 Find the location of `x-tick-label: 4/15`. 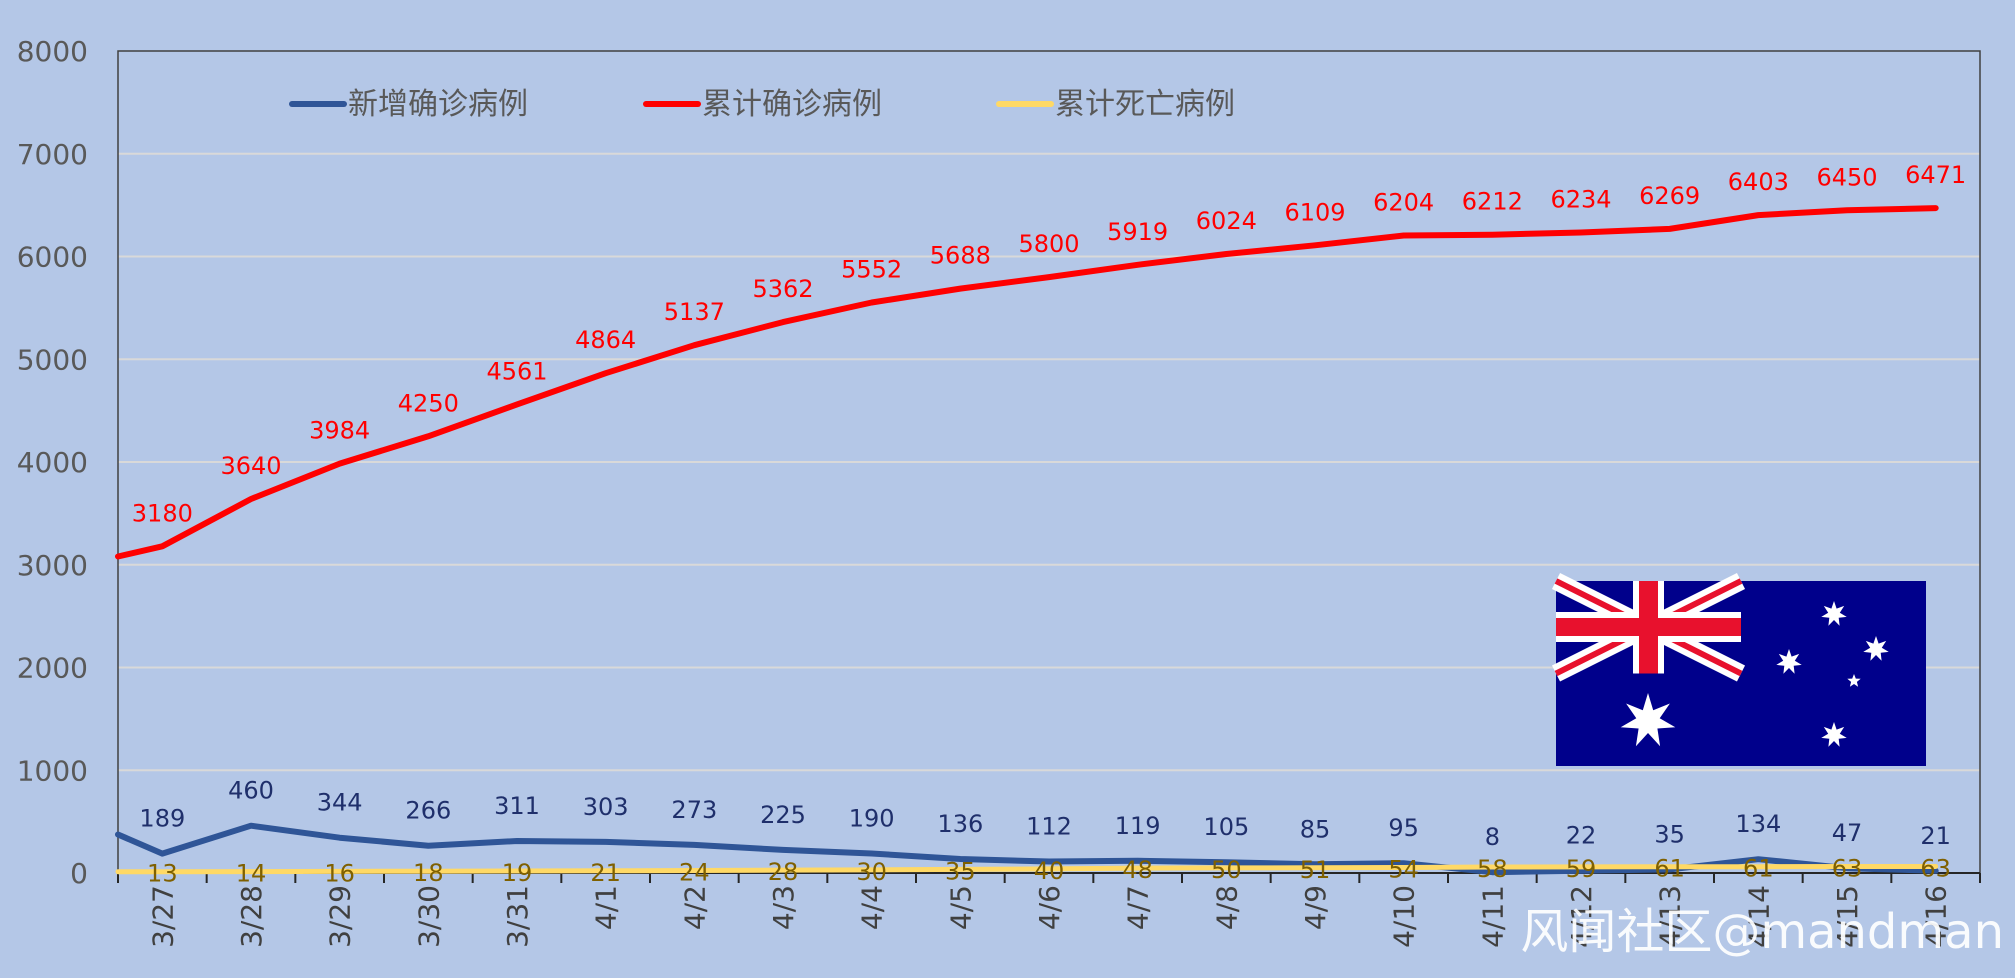

x-tick-label: 4/15 is located at coordinates (1847, 916).